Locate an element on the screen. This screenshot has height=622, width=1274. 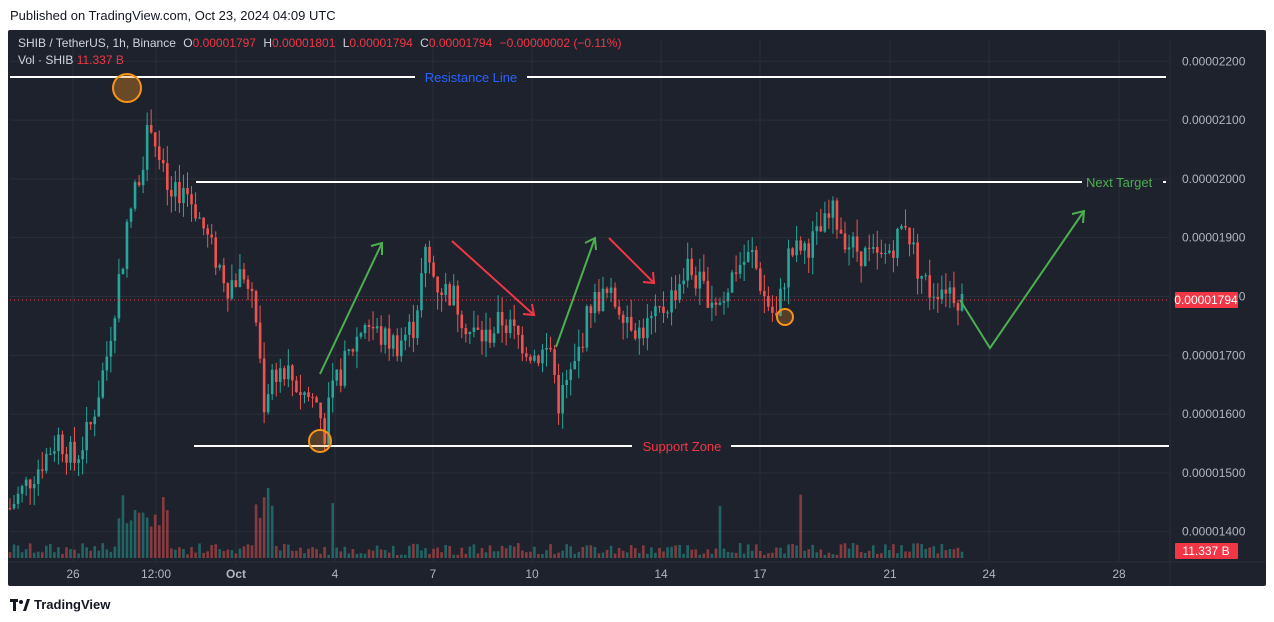
tradingview-logo: TradingView is located at coordinates (60, 604).